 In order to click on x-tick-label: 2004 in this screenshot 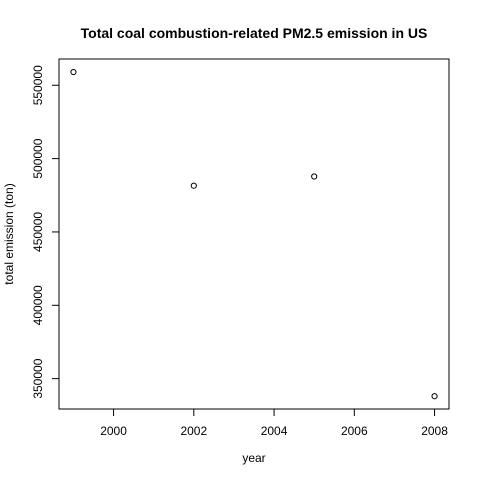, I will do `click(274, 431)`.